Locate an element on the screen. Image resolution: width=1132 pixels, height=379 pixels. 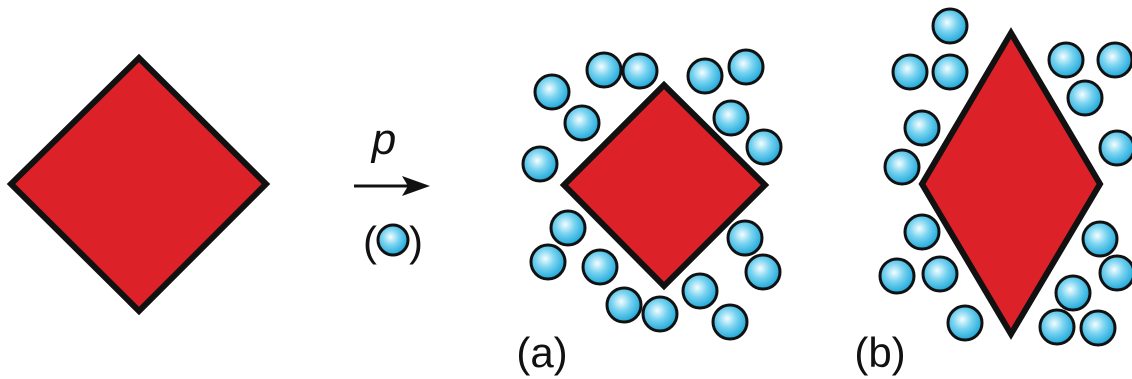
pressure-arrow is located at coordinates (392, 186).